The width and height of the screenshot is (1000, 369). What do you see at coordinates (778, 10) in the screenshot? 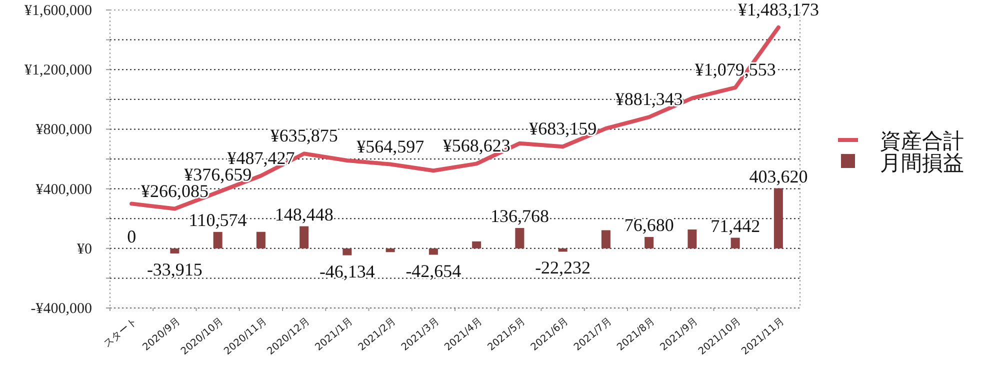
I see `data-label: ¥1,483,173` at bounding box center [778, 10].